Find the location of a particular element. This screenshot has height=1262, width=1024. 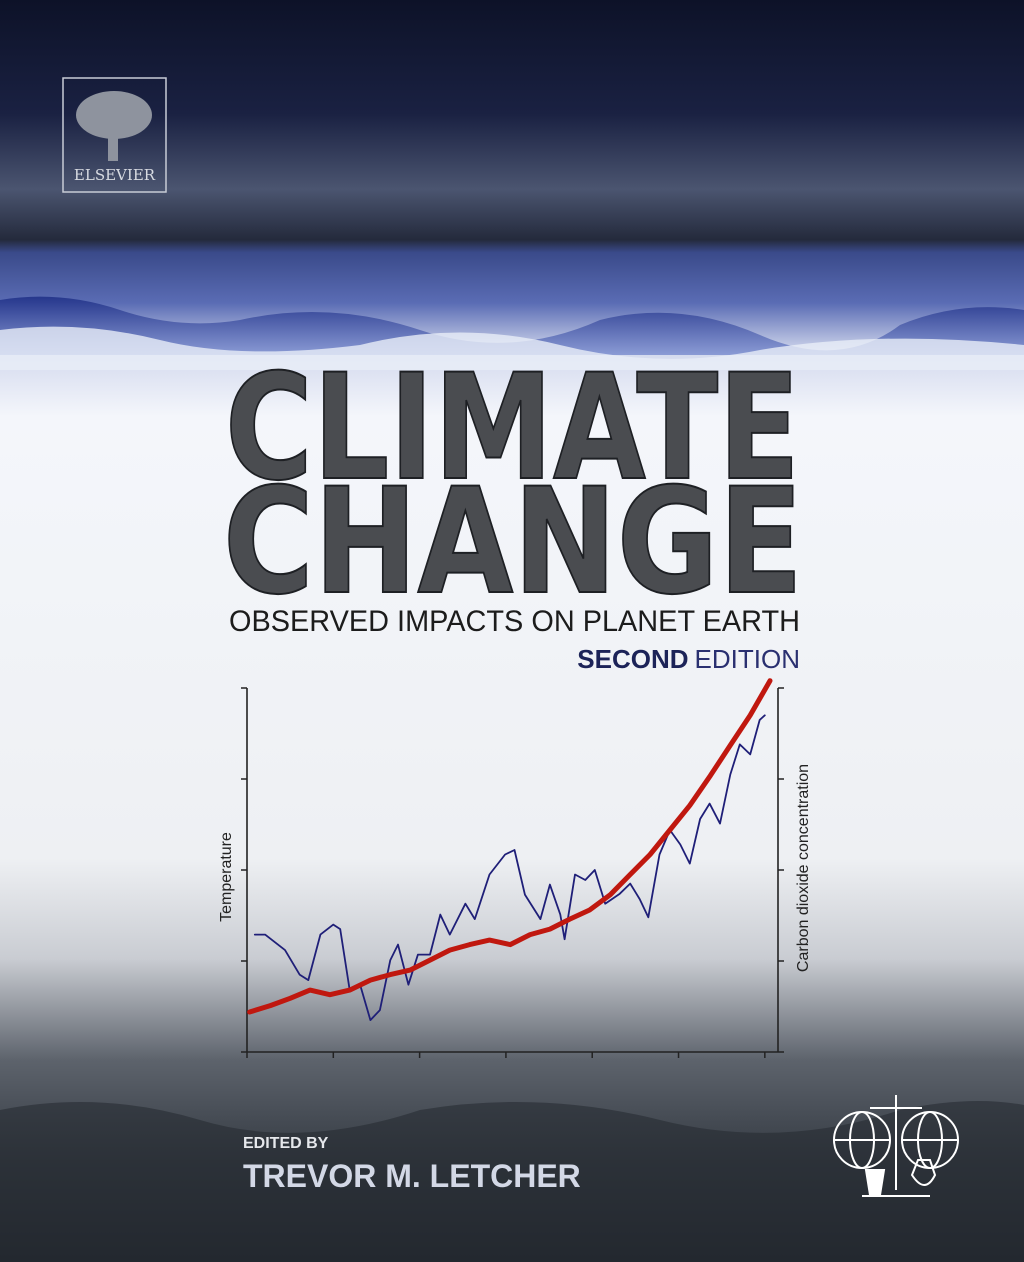

y-axis-label: Temperature is located at coordinates (226, 877).